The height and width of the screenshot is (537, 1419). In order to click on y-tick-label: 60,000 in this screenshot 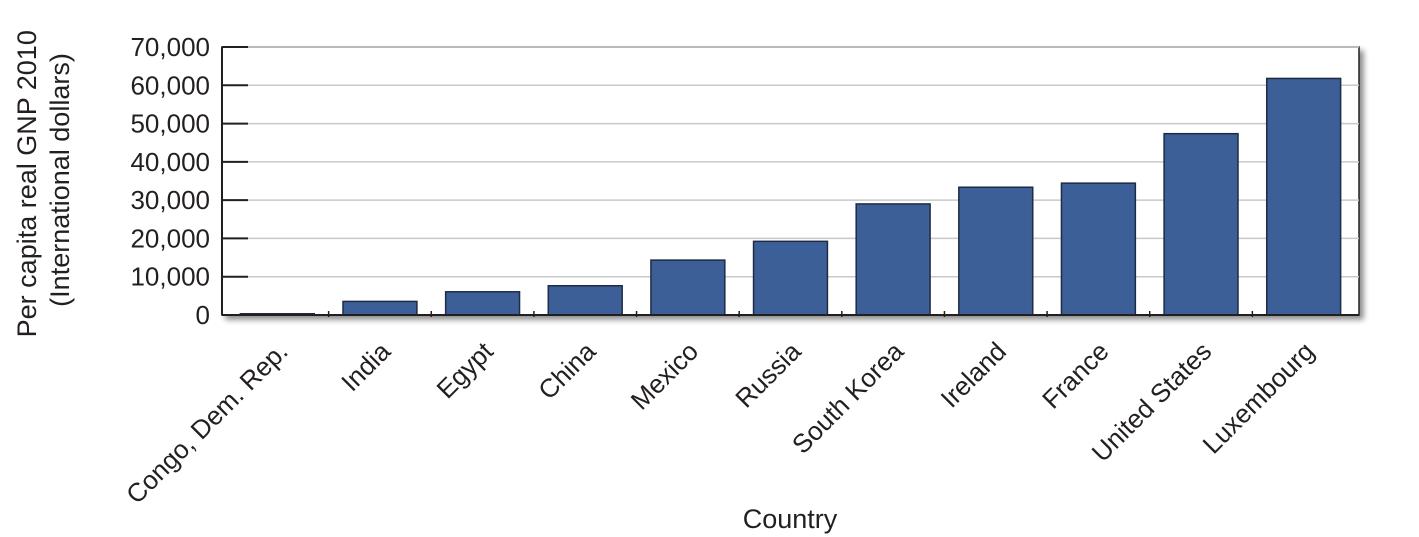, I will do `click(170, 85)`.